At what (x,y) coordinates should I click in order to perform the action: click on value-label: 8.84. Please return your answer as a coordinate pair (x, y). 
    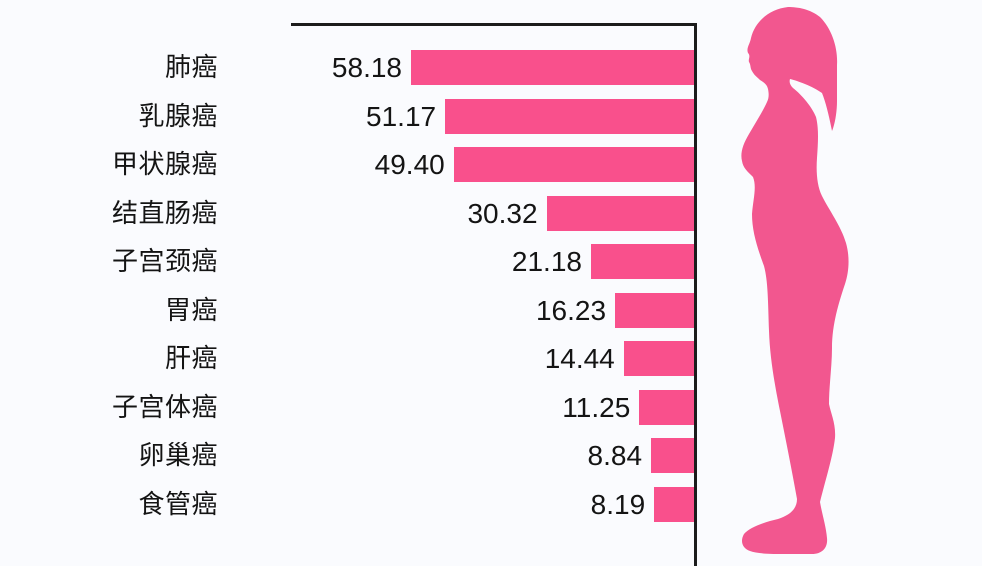
    Looking at the image, I should click on (615, 455).